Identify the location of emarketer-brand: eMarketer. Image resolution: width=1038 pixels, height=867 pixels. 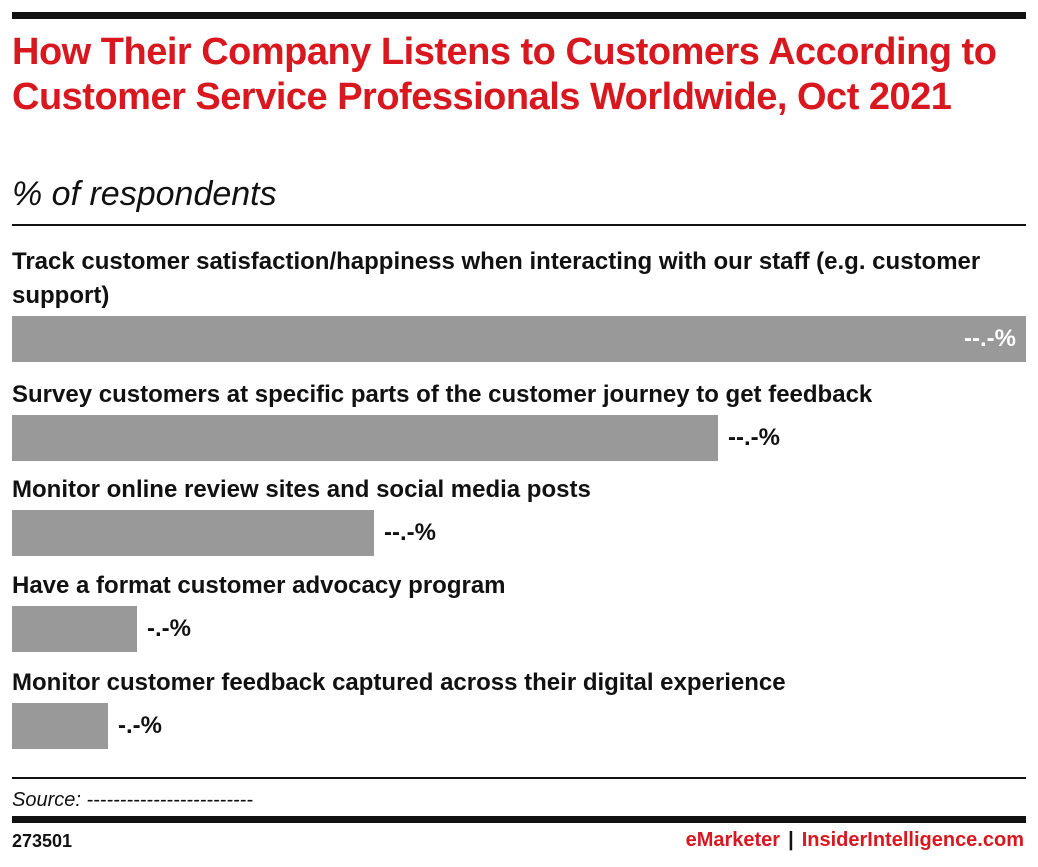
(733, 840).